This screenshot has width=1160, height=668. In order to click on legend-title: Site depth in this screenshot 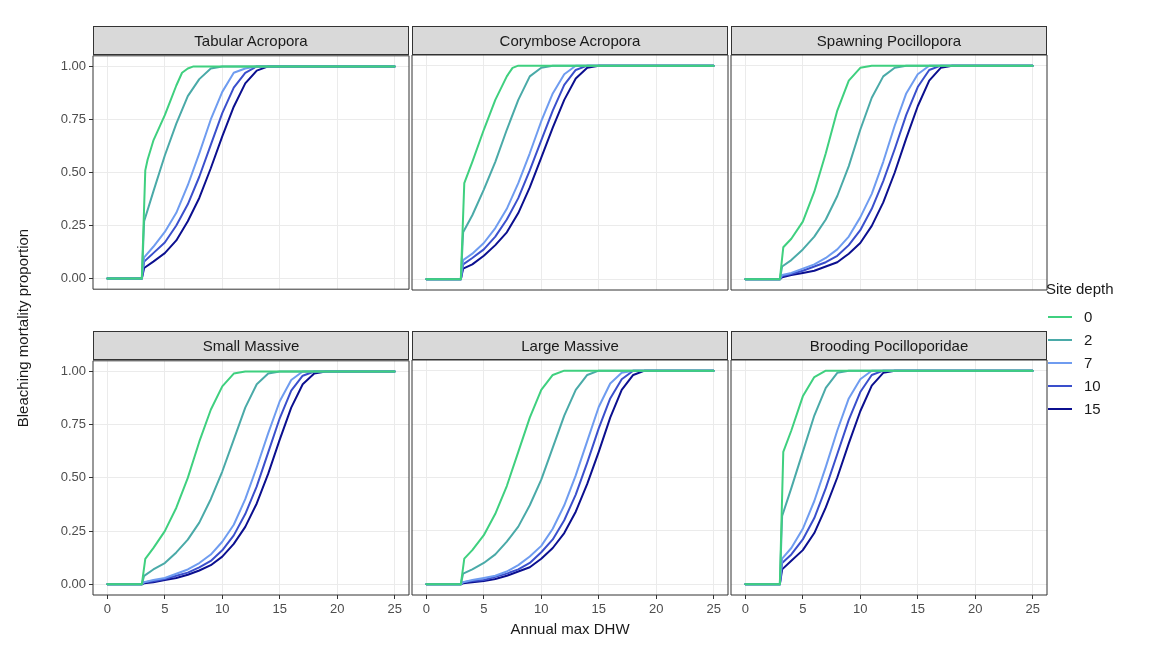, I will do `click(1080, 288)`.